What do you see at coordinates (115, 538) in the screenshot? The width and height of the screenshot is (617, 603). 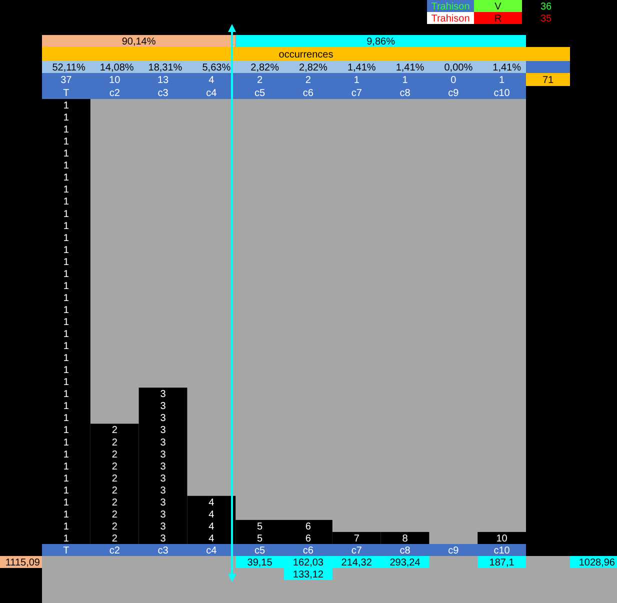 I see `annotation: 2` at bounding box center [115, 538].